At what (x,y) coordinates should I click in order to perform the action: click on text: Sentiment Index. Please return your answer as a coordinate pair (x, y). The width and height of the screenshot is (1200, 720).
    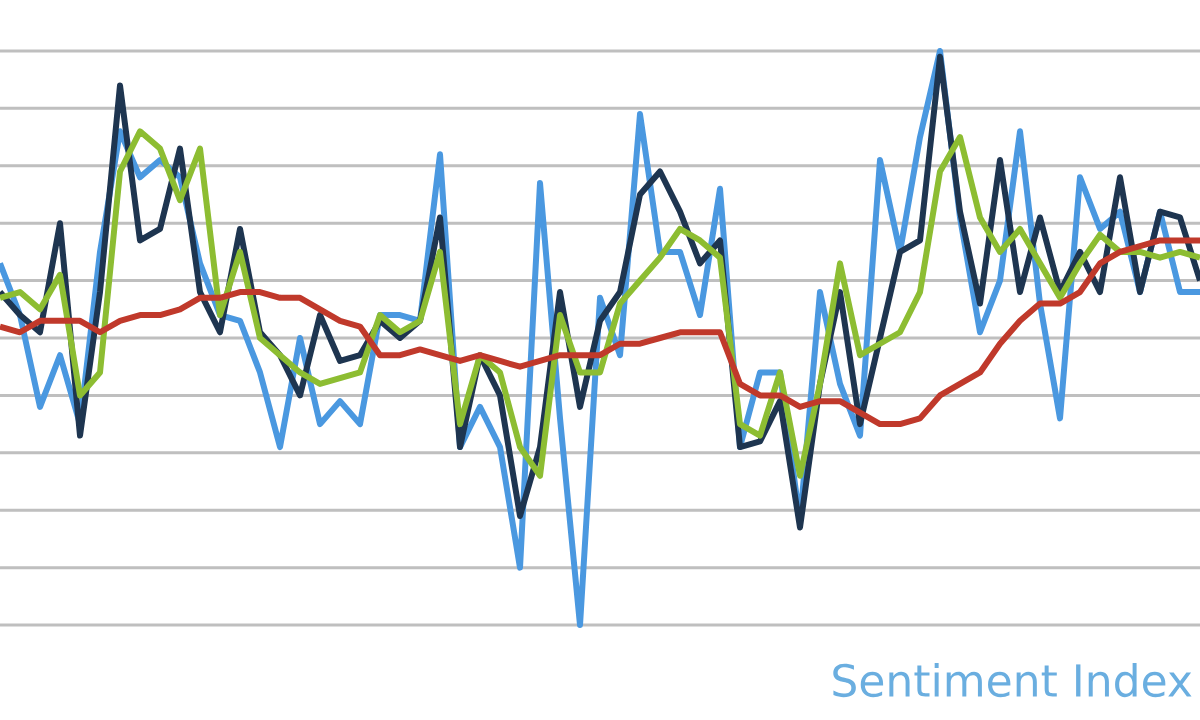
    Looking at the image, I should click on (1012, 680).